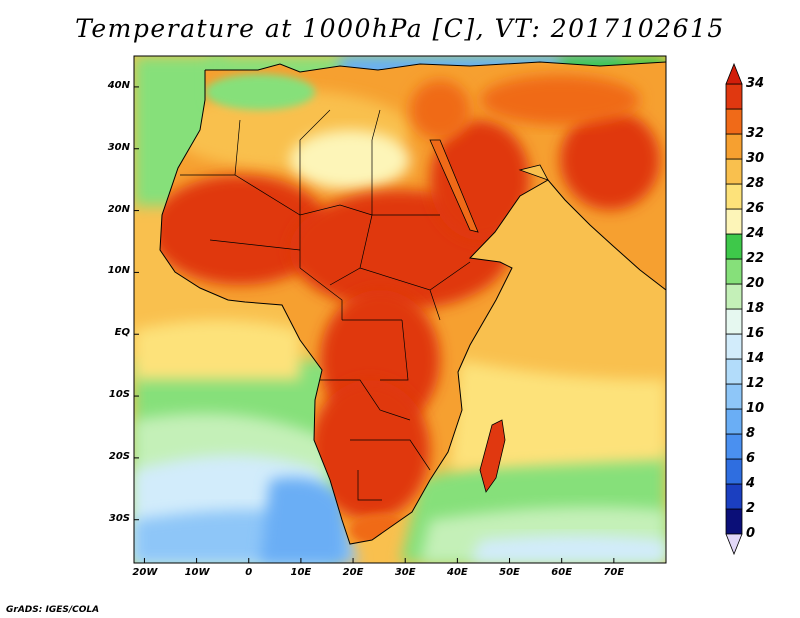 The image size is (800, 618). Describe the element at coordinates (755, 283) in the screenshot. I see `colorbar-label: 20` at that location.